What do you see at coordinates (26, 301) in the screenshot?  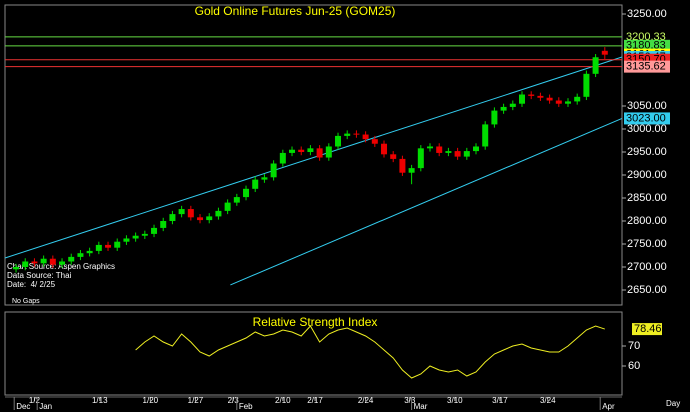 I see `footnote: No Gaps` at bounding box center [26, 301].